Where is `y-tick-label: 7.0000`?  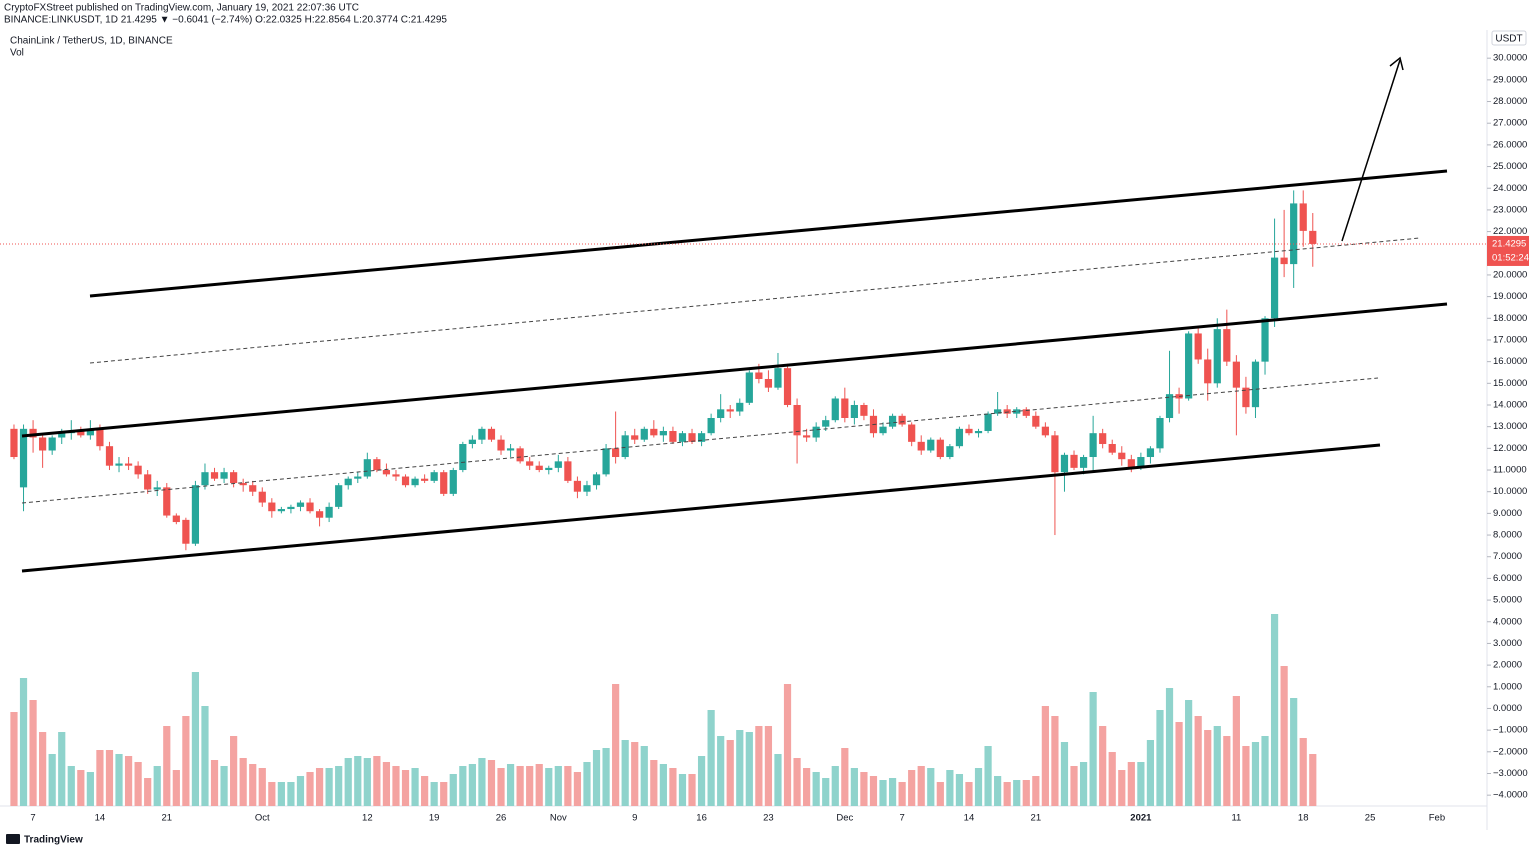 y-tick-label: 7.0000 is located at coordinates (1507, 556).